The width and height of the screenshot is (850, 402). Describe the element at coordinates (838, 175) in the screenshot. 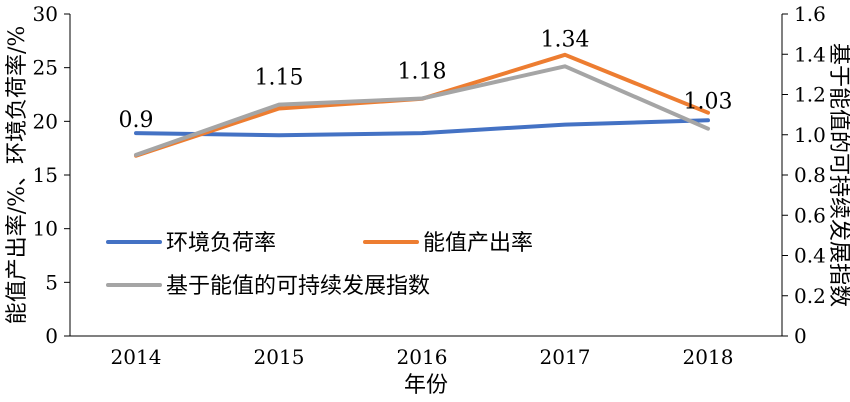

I see `right-y-axis-title: 基于能值的可持续发展指数` at that location.